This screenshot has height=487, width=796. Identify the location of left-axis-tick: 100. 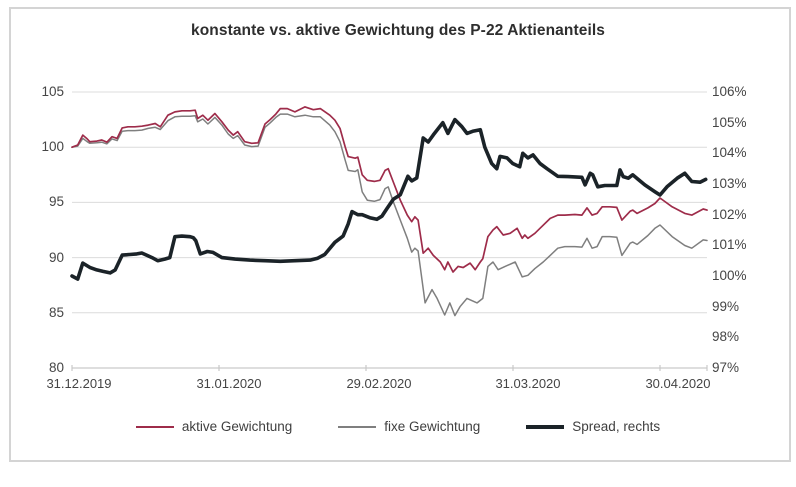
(52, 146).